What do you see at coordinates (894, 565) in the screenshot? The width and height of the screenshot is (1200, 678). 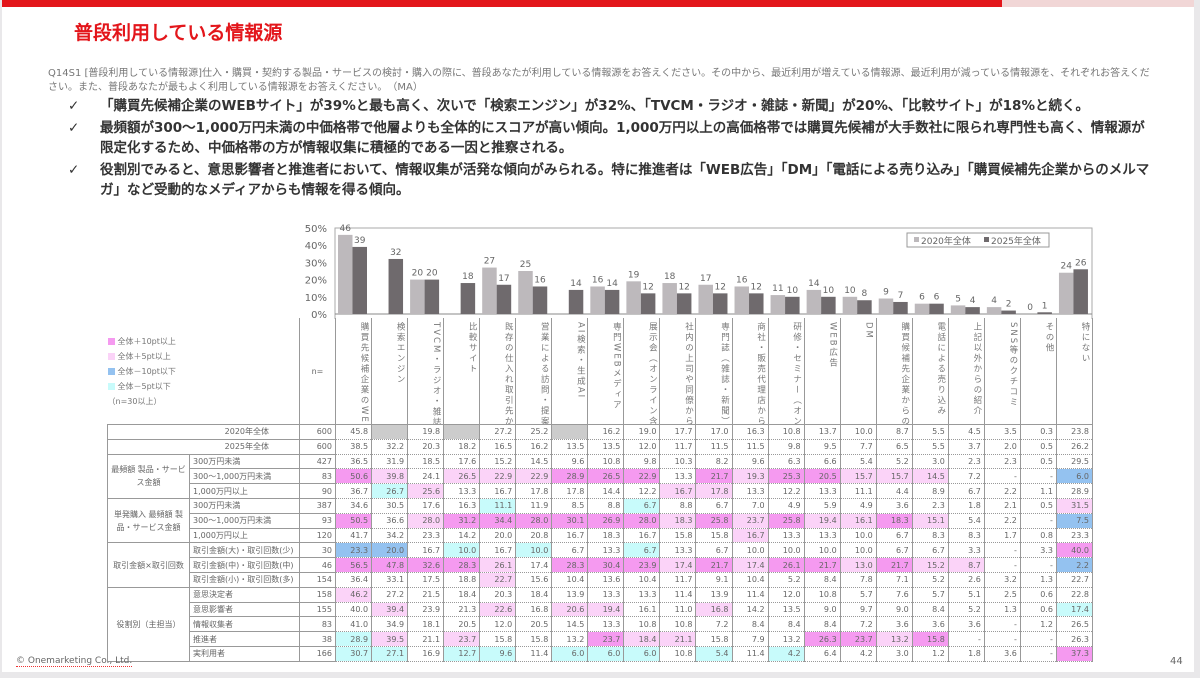 I see `value-cell: 21.7` at bounding box center [894, 565].